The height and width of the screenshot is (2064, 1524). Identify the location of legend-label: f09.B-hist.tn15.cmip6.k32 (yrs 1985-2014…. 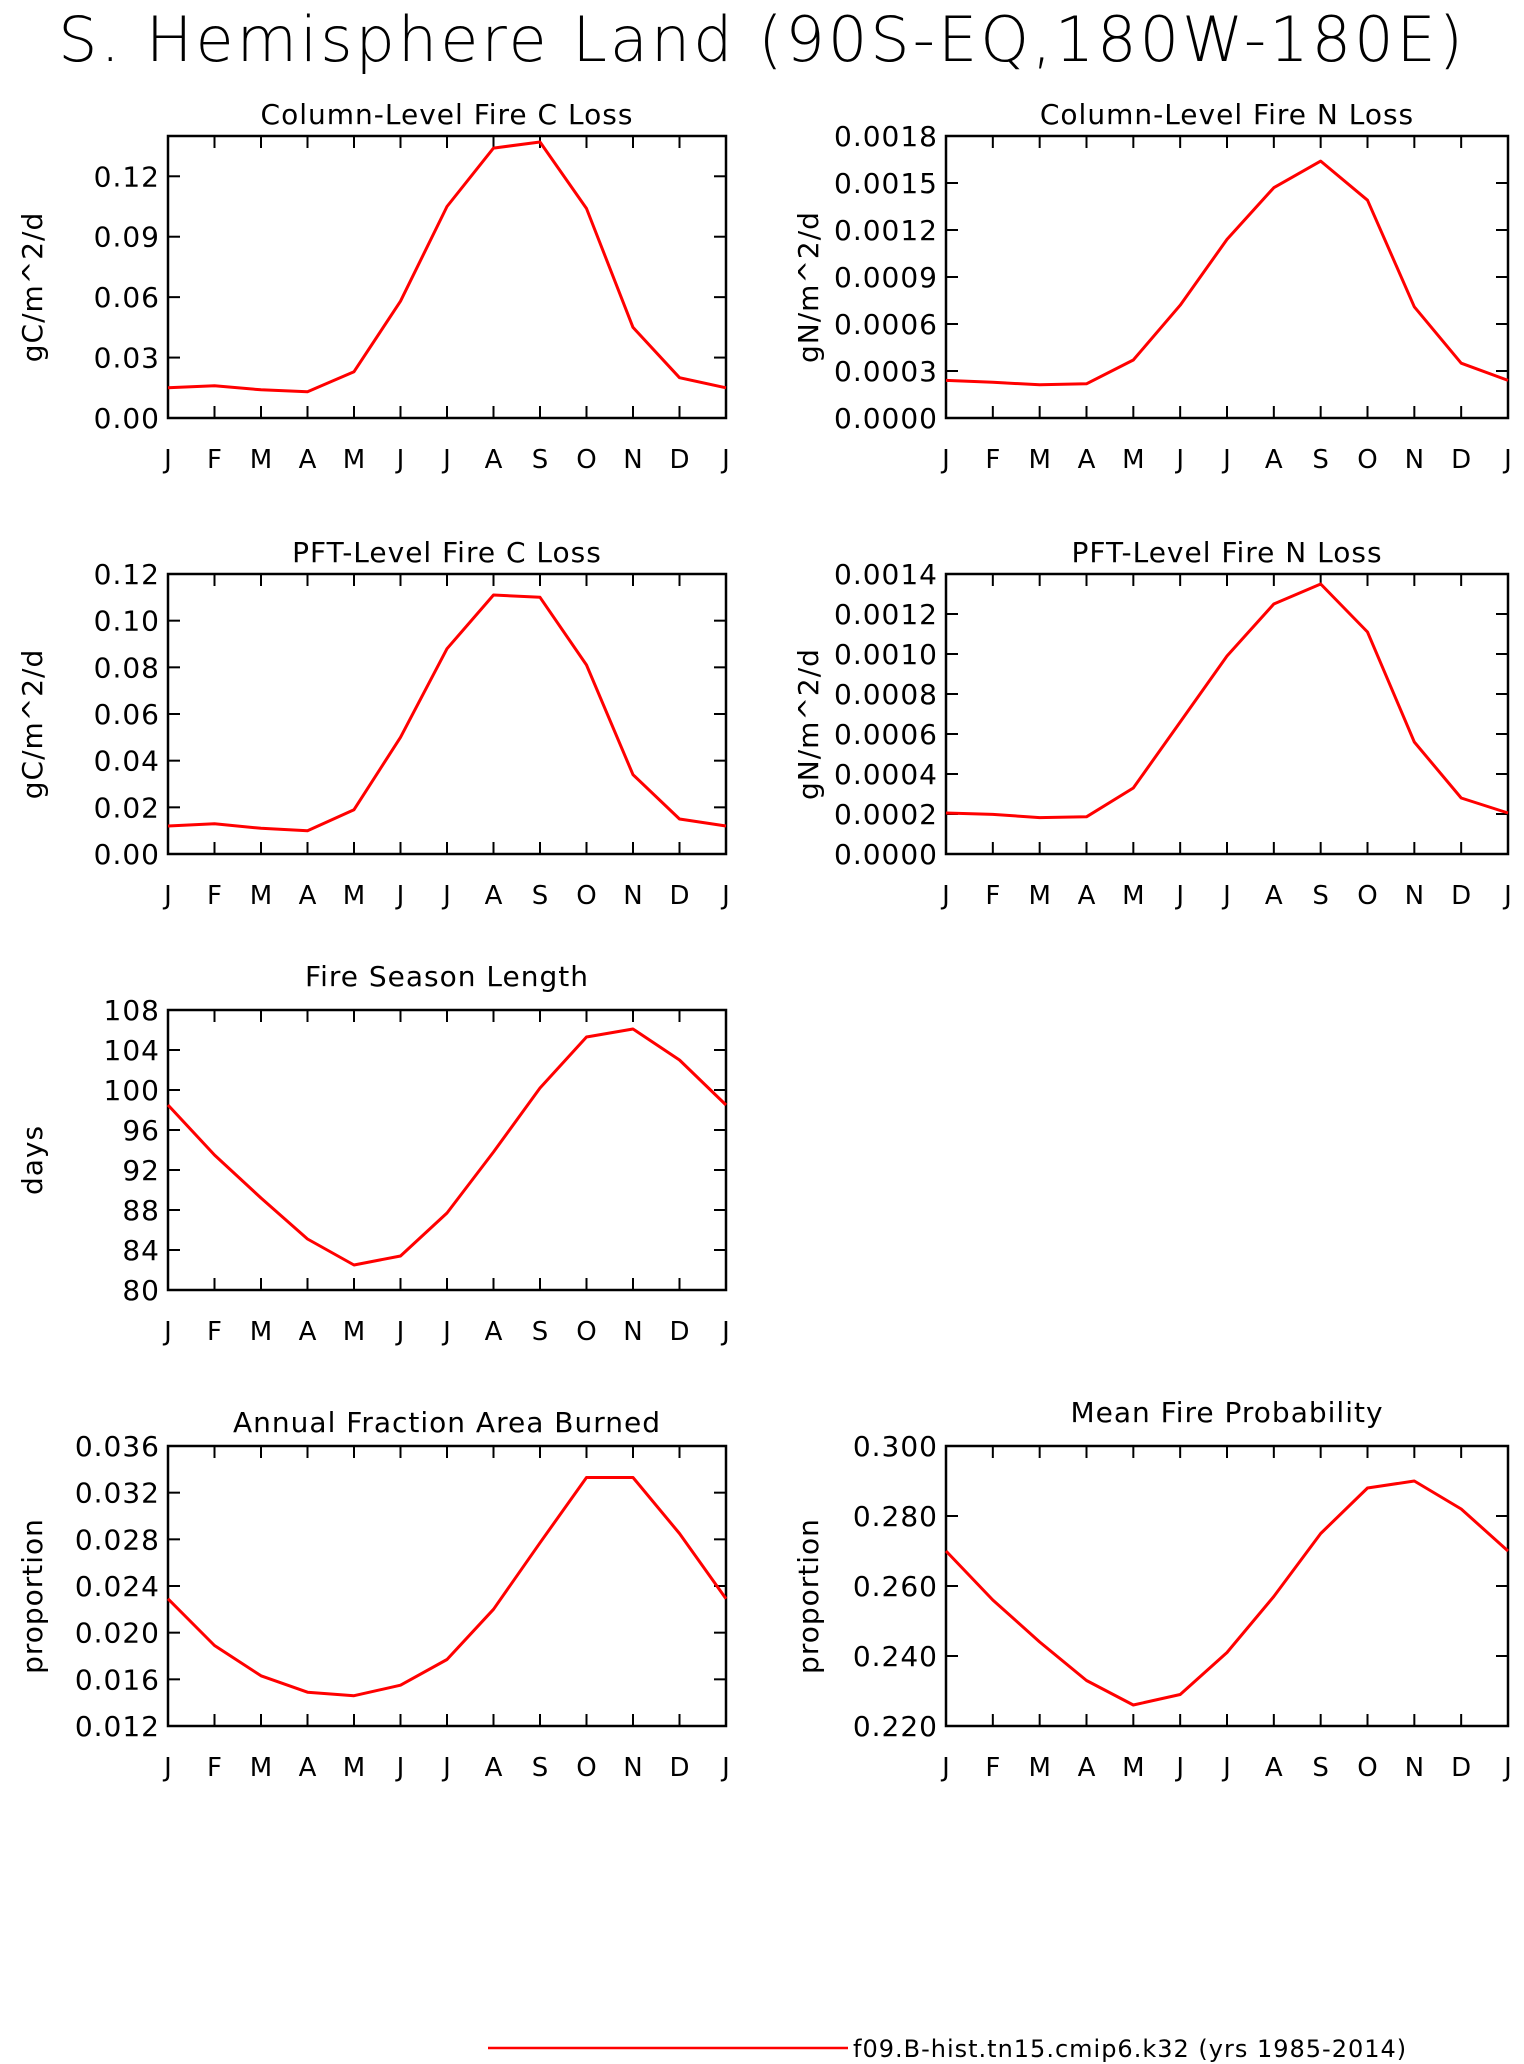
(1130, 2049).